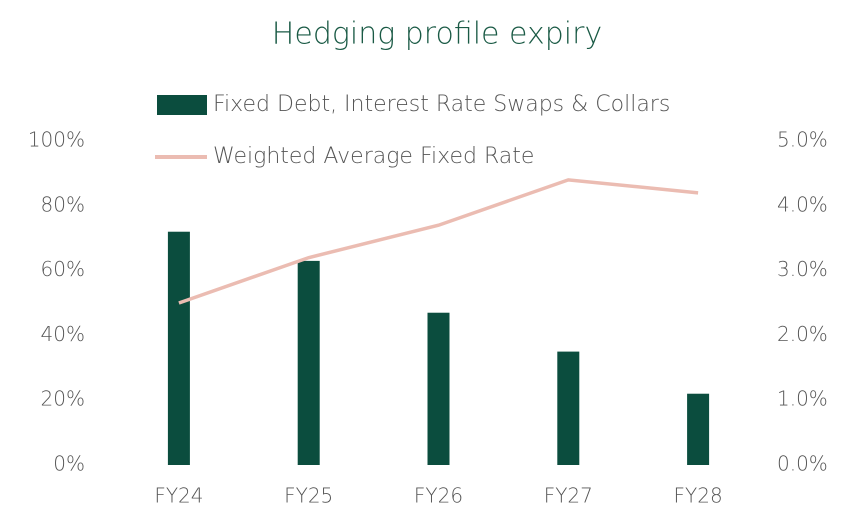 The image size is (851, 517). Describe the element at coordinates (568, 496) in the screenshot. I see `x-tick-label: FY27` at that location.